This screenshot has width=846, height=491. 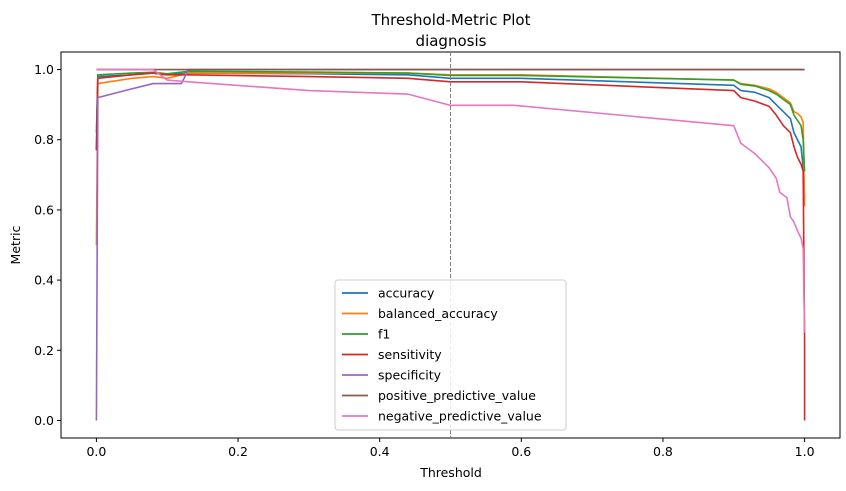 I want to click on x-tick-label: 0.2, so click(x=238, y=451).